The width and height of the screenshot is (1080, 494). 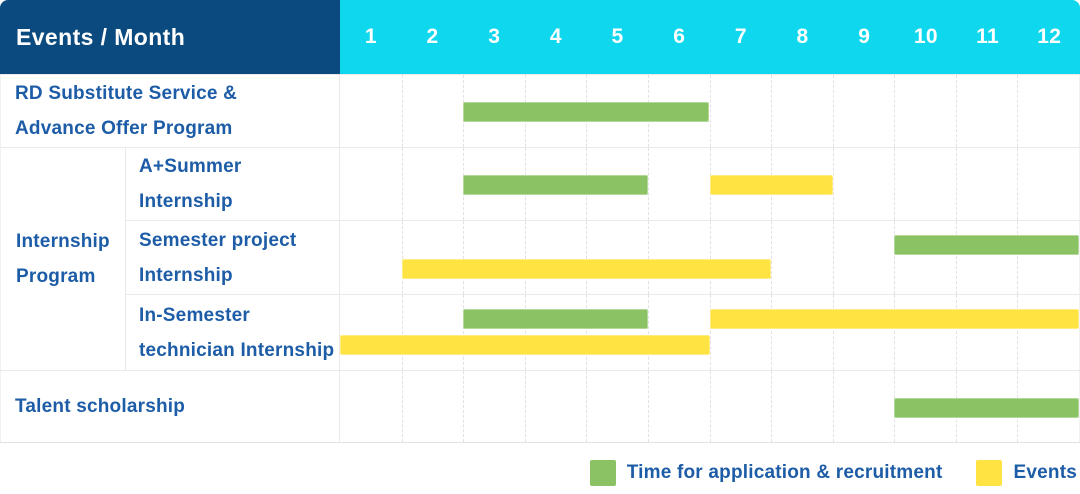 I want to click on table-header-row: Events / Month 1 2 3 4 5 6 7 8 9 10 11 12, so click(x=540, y=37).